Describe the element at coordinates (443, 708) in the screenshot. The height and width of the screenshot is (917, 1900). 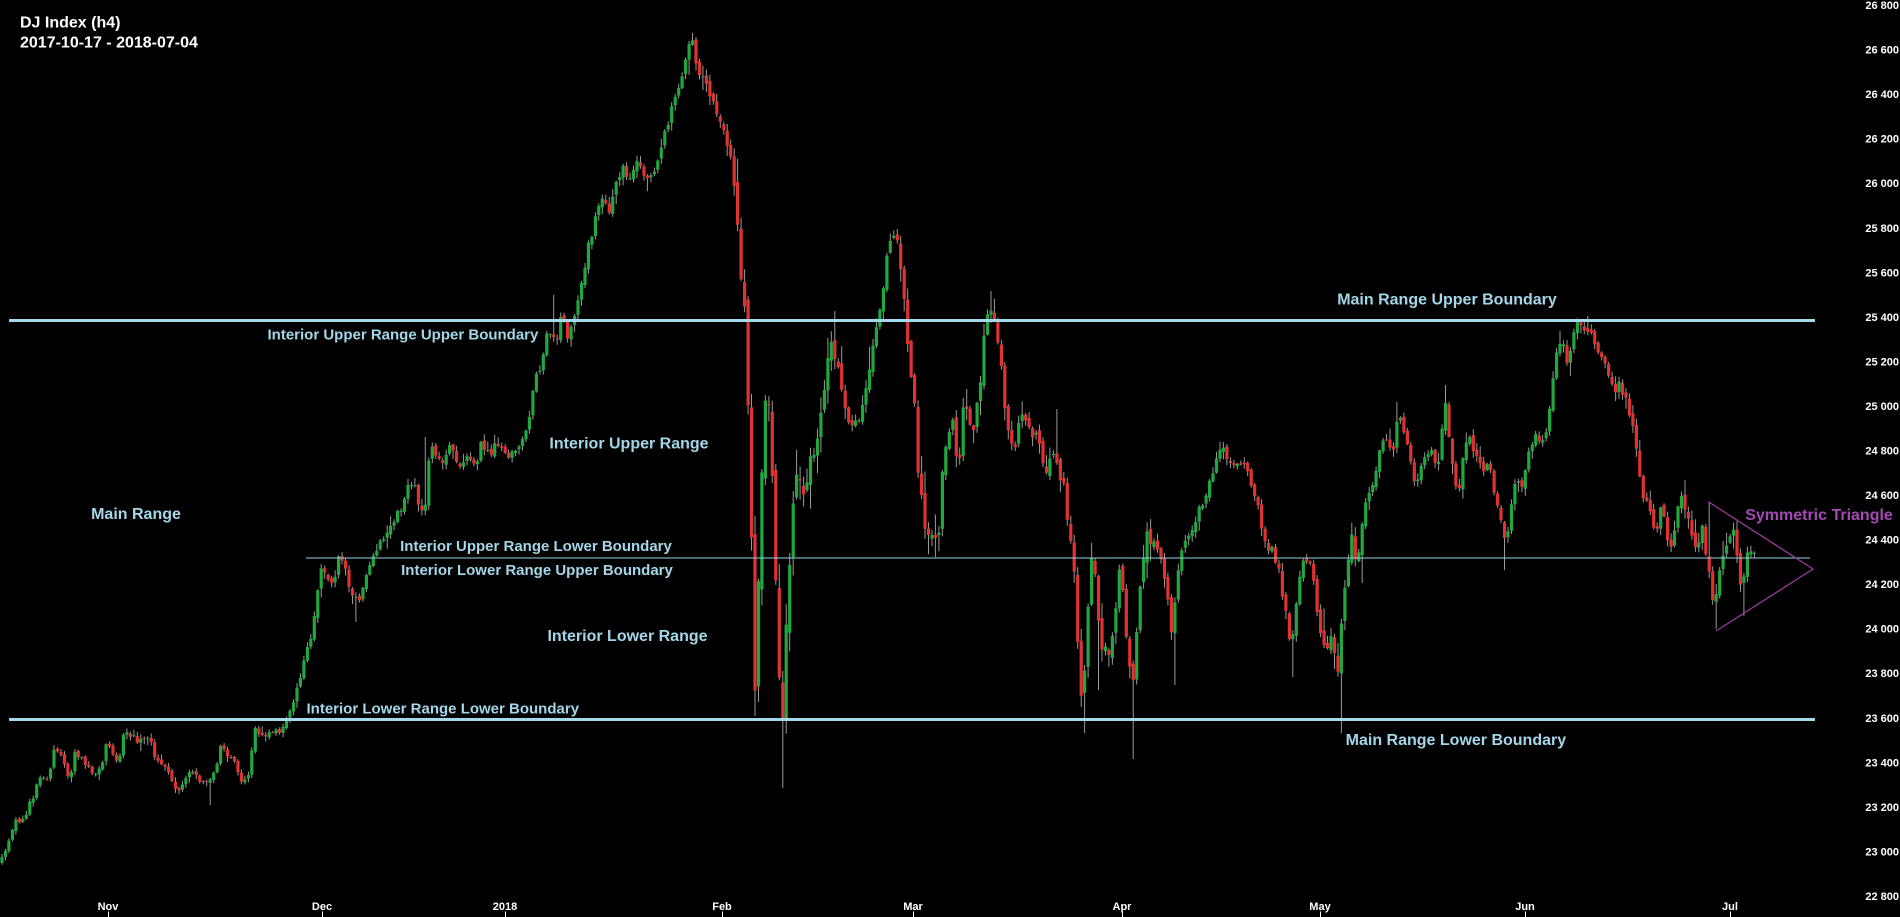
I see `svg-text:Interior Lower Range Lower Bou: Interior Lower Range Lower Boundary` at that location.